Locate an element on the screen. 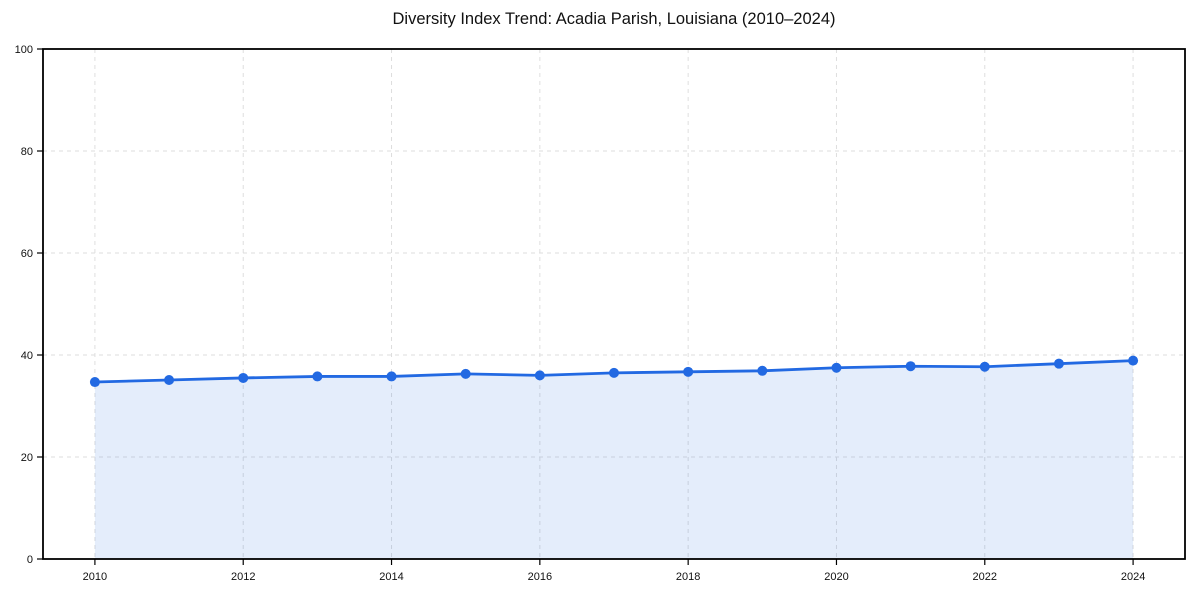 This screenshot has width=1200, height=600. x-tick-label: 2012 is located at coordinates (243, 577).